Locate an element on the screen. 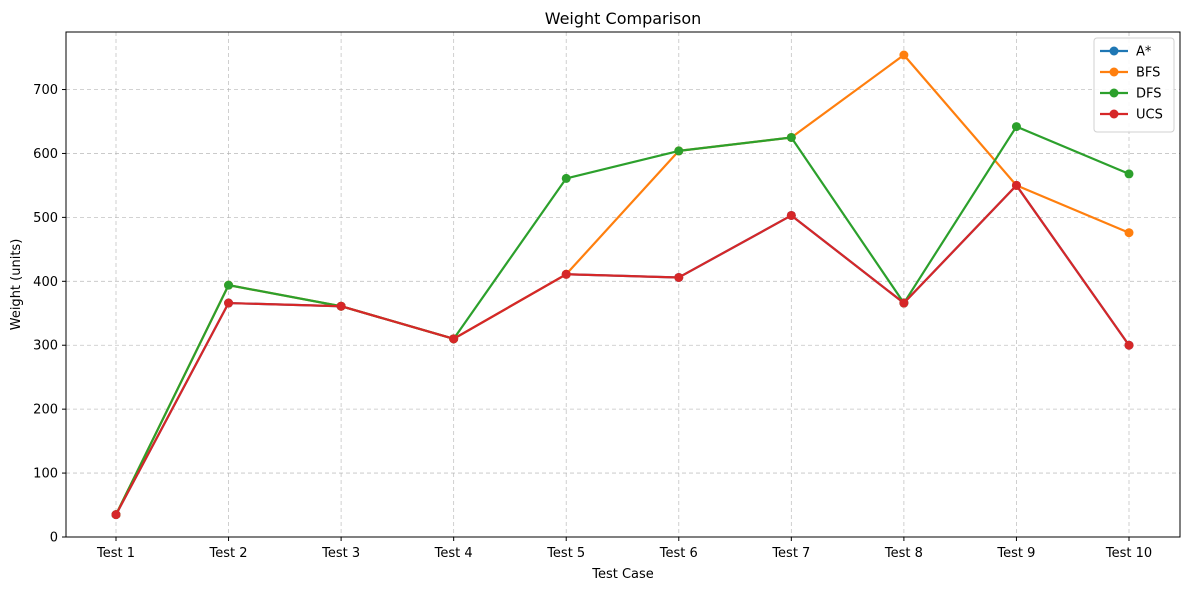  x-axis-title: Test Case is located at coordinates (622, 574).